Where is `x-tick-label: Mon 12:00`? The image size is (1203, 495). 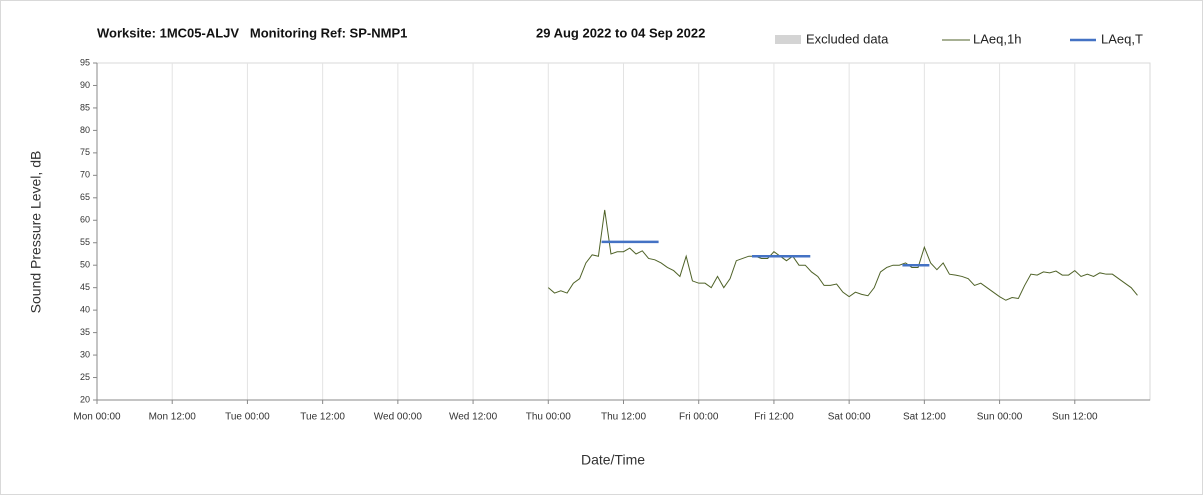
x-tick-label: Mon 12:00 is located at coordinates (173, 417).